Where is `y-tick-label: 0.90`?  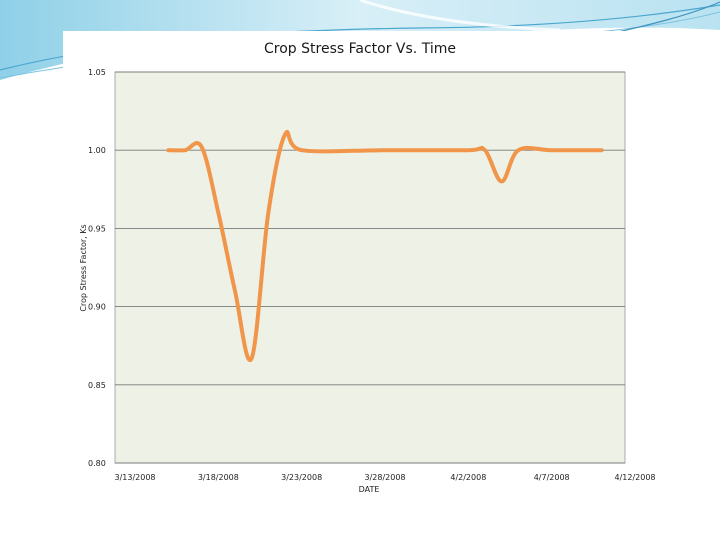
y-tick-label: 0.90 is located at coordinates (97, 307).